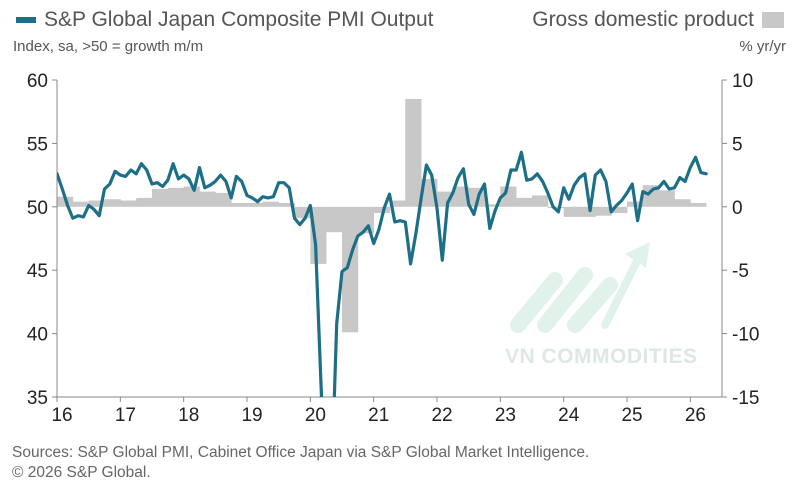  I want to click on x-tick-label: 26, so click(695, 415).